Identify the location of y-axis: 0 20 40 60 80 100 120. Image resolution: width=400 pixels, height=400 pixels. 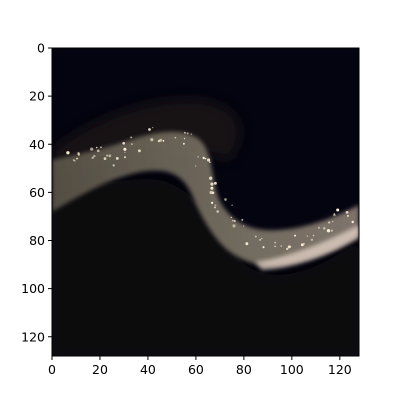
(36, 193).